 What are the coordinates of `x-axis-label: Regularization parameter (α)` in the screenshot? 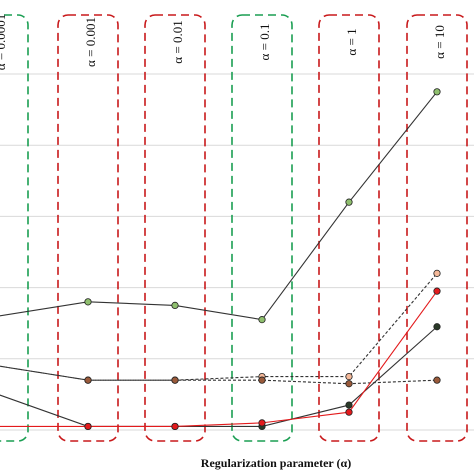 It's located at (276, 463).